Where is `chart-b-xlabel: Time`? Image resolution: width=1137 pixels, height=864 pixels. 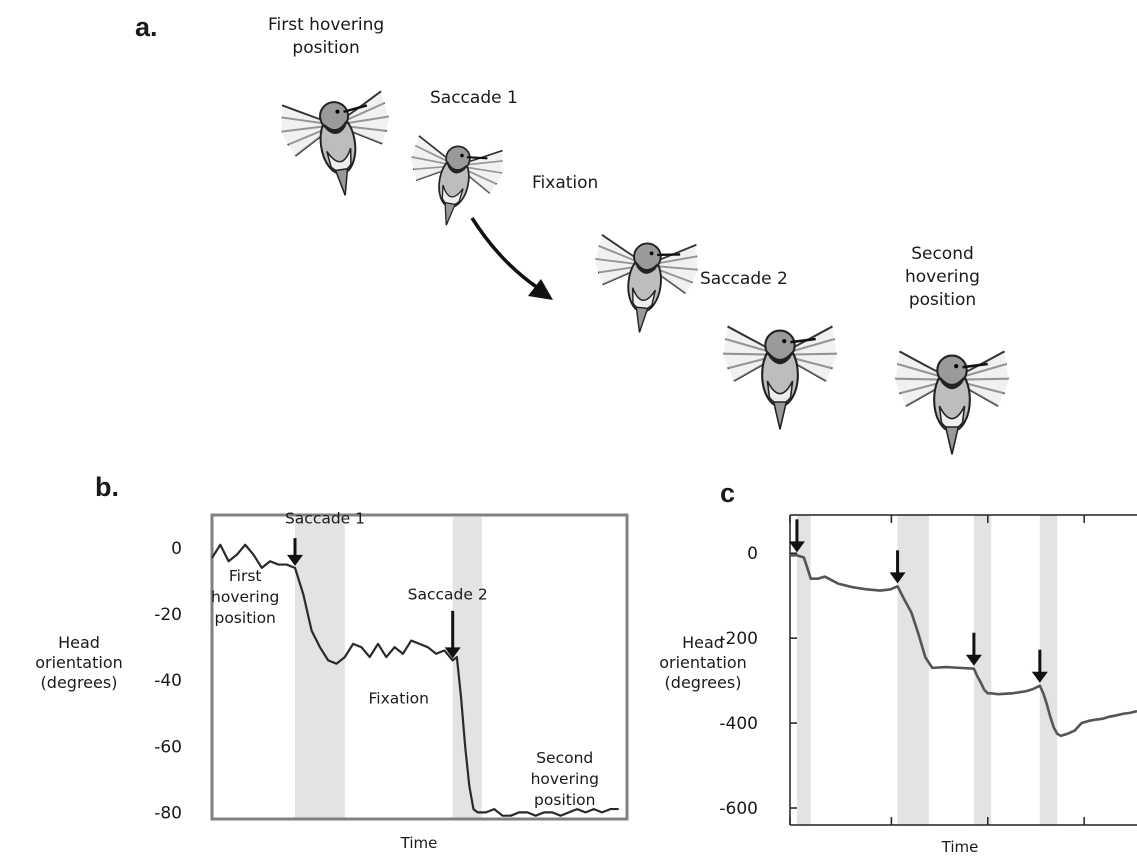 chart-b-xlabel: Time is located at coordinates (419, 843).